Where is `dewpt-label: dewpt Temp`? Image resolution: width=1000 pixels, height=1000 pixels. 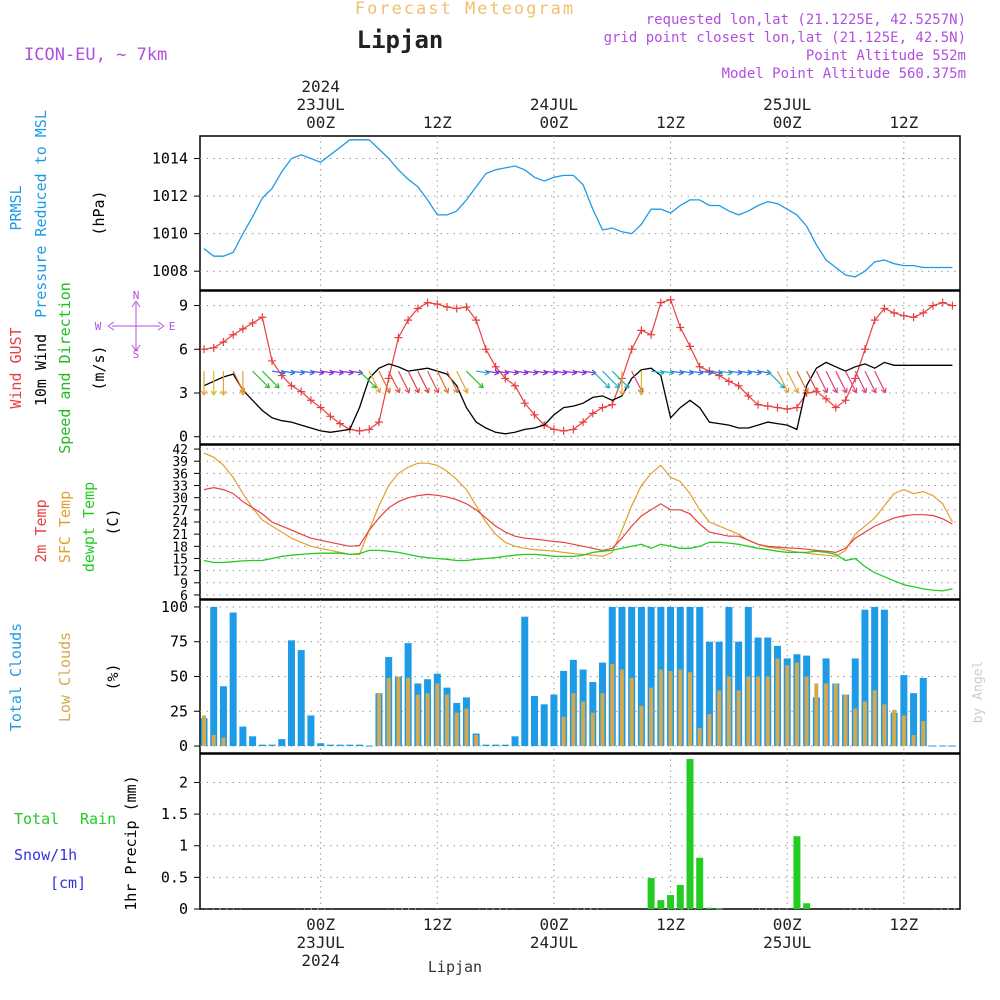 dewpt-label: dewpt Temp is located at coordinates (89, 527).